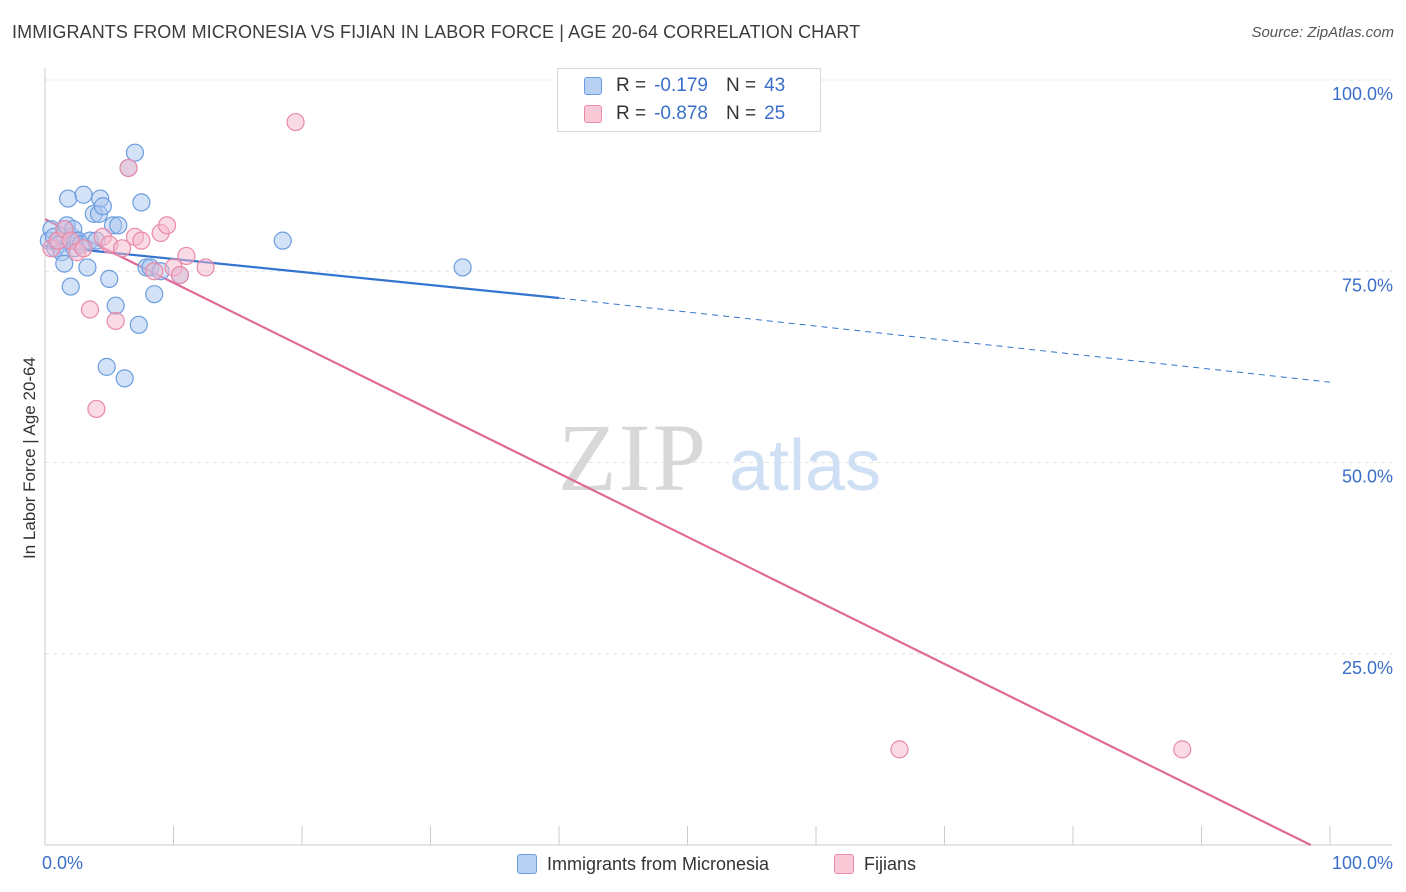 The width and height of the screenshot is (1406, 892). I want to click on watermark-zip: ZIP, so click(633, 457).